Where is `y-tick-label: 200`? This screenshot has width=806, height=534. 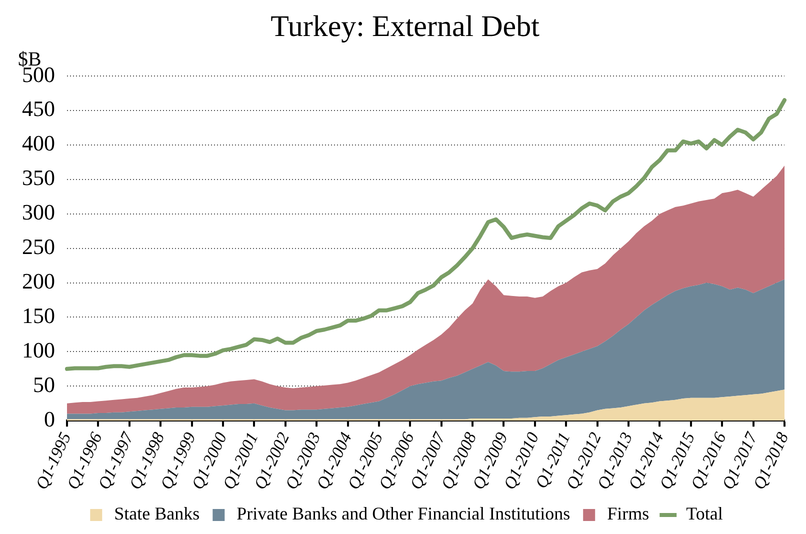
y-tick-label: 200 is located at coordinates (38, 281).